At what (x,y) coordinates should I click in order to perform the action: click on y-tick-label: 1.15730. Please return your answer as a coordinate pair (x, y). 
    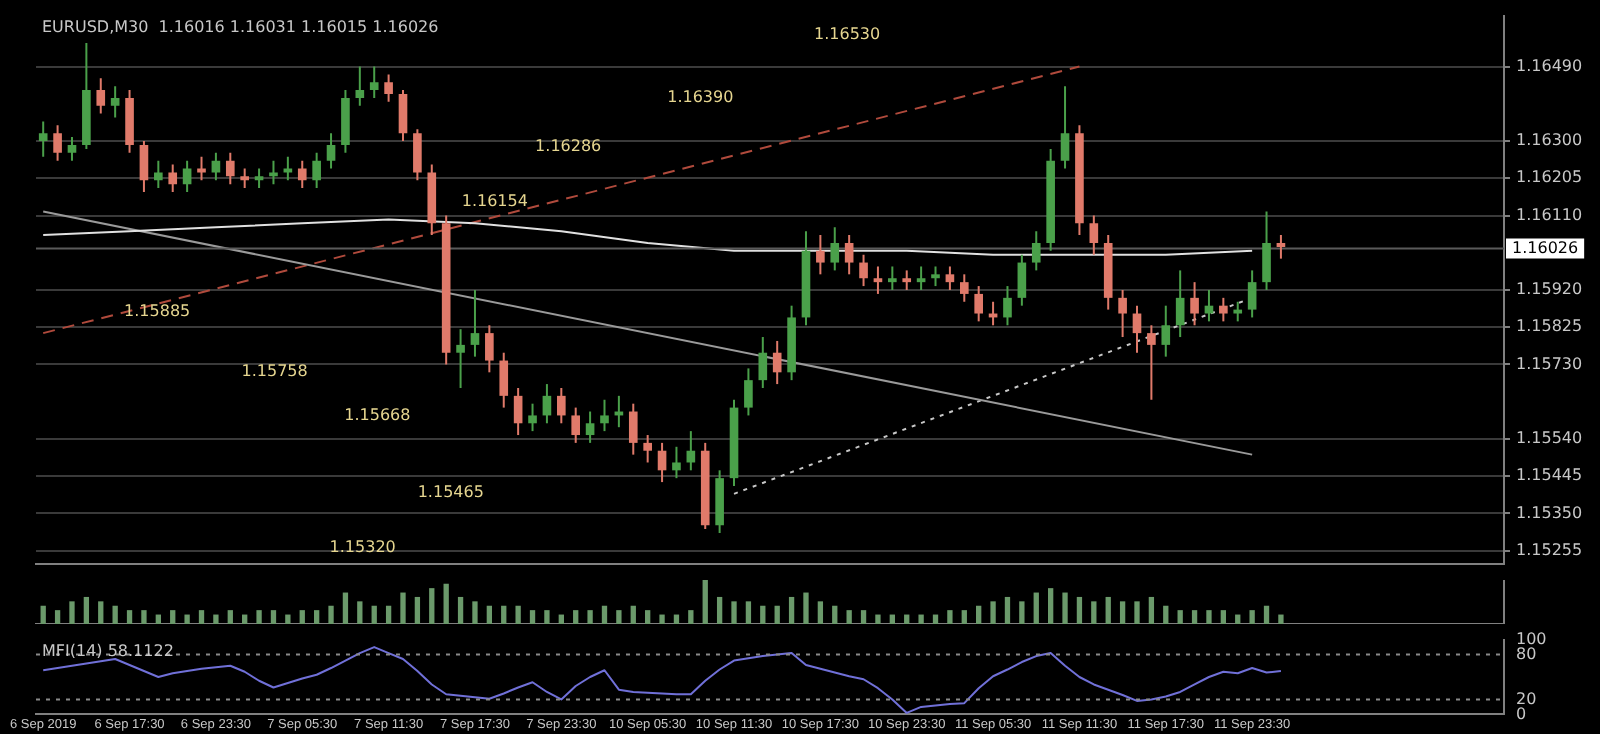
    Looking at the image, I should click on (1549, 363).